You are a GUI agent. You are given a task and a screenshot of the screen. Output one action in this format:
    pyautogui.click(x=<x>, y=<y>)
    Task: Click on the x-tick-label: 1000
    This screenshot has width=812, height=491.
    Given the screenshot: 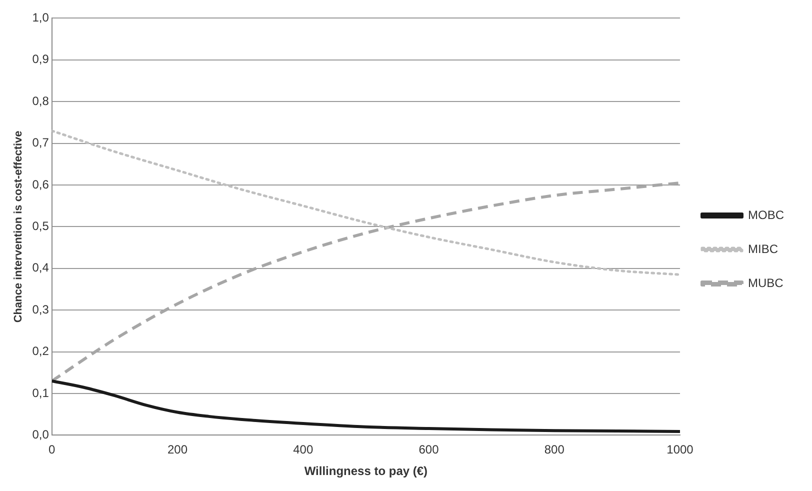 What is the action you would take?
    pyautogui.click(x=680, y=449)
    